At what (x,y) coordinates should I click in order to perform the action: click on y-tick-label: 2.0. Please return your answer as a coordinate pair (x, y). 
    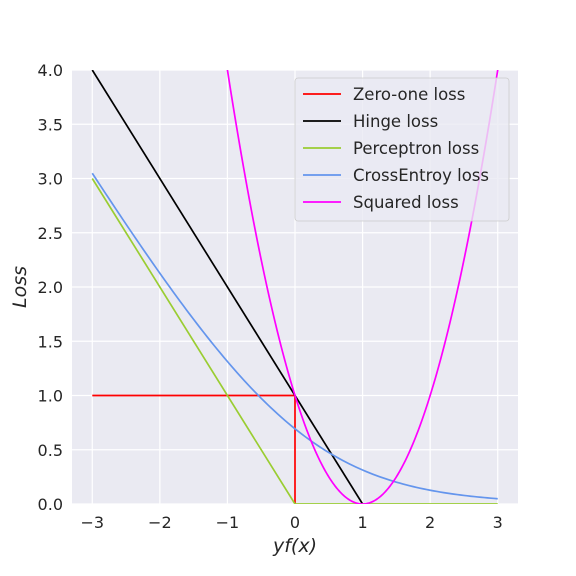
    Looking at the image, I should click on (50, 287).